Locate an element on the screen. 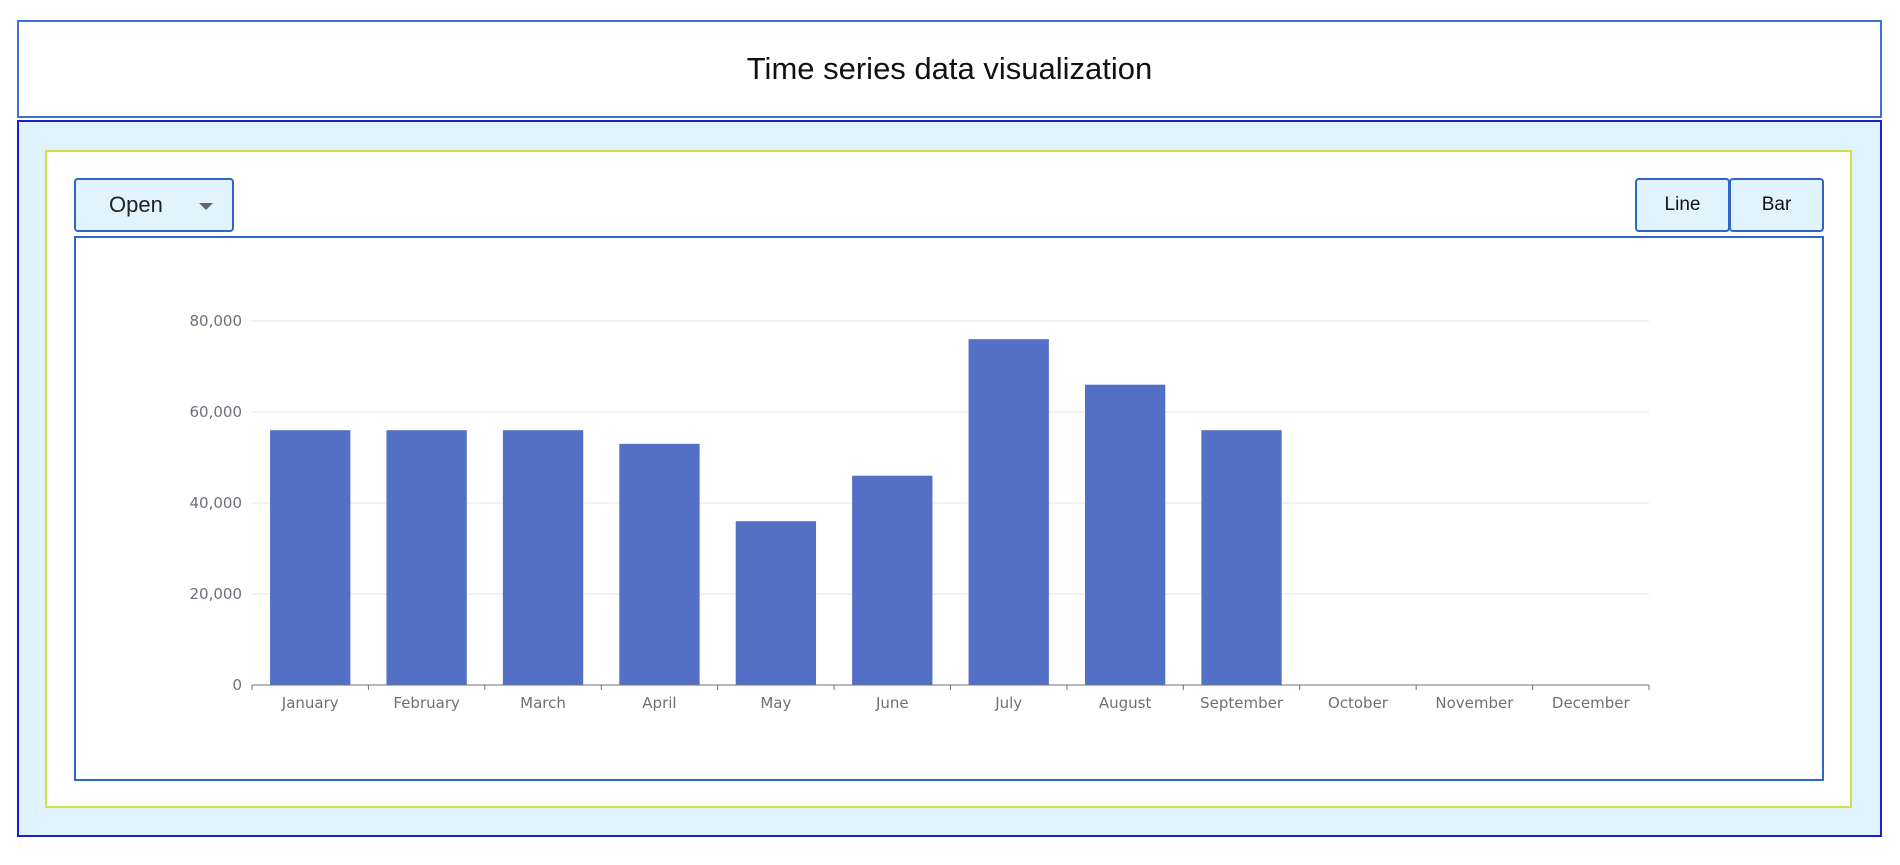  header-bar: Time series data visualization is located at coordinates (949, 69).